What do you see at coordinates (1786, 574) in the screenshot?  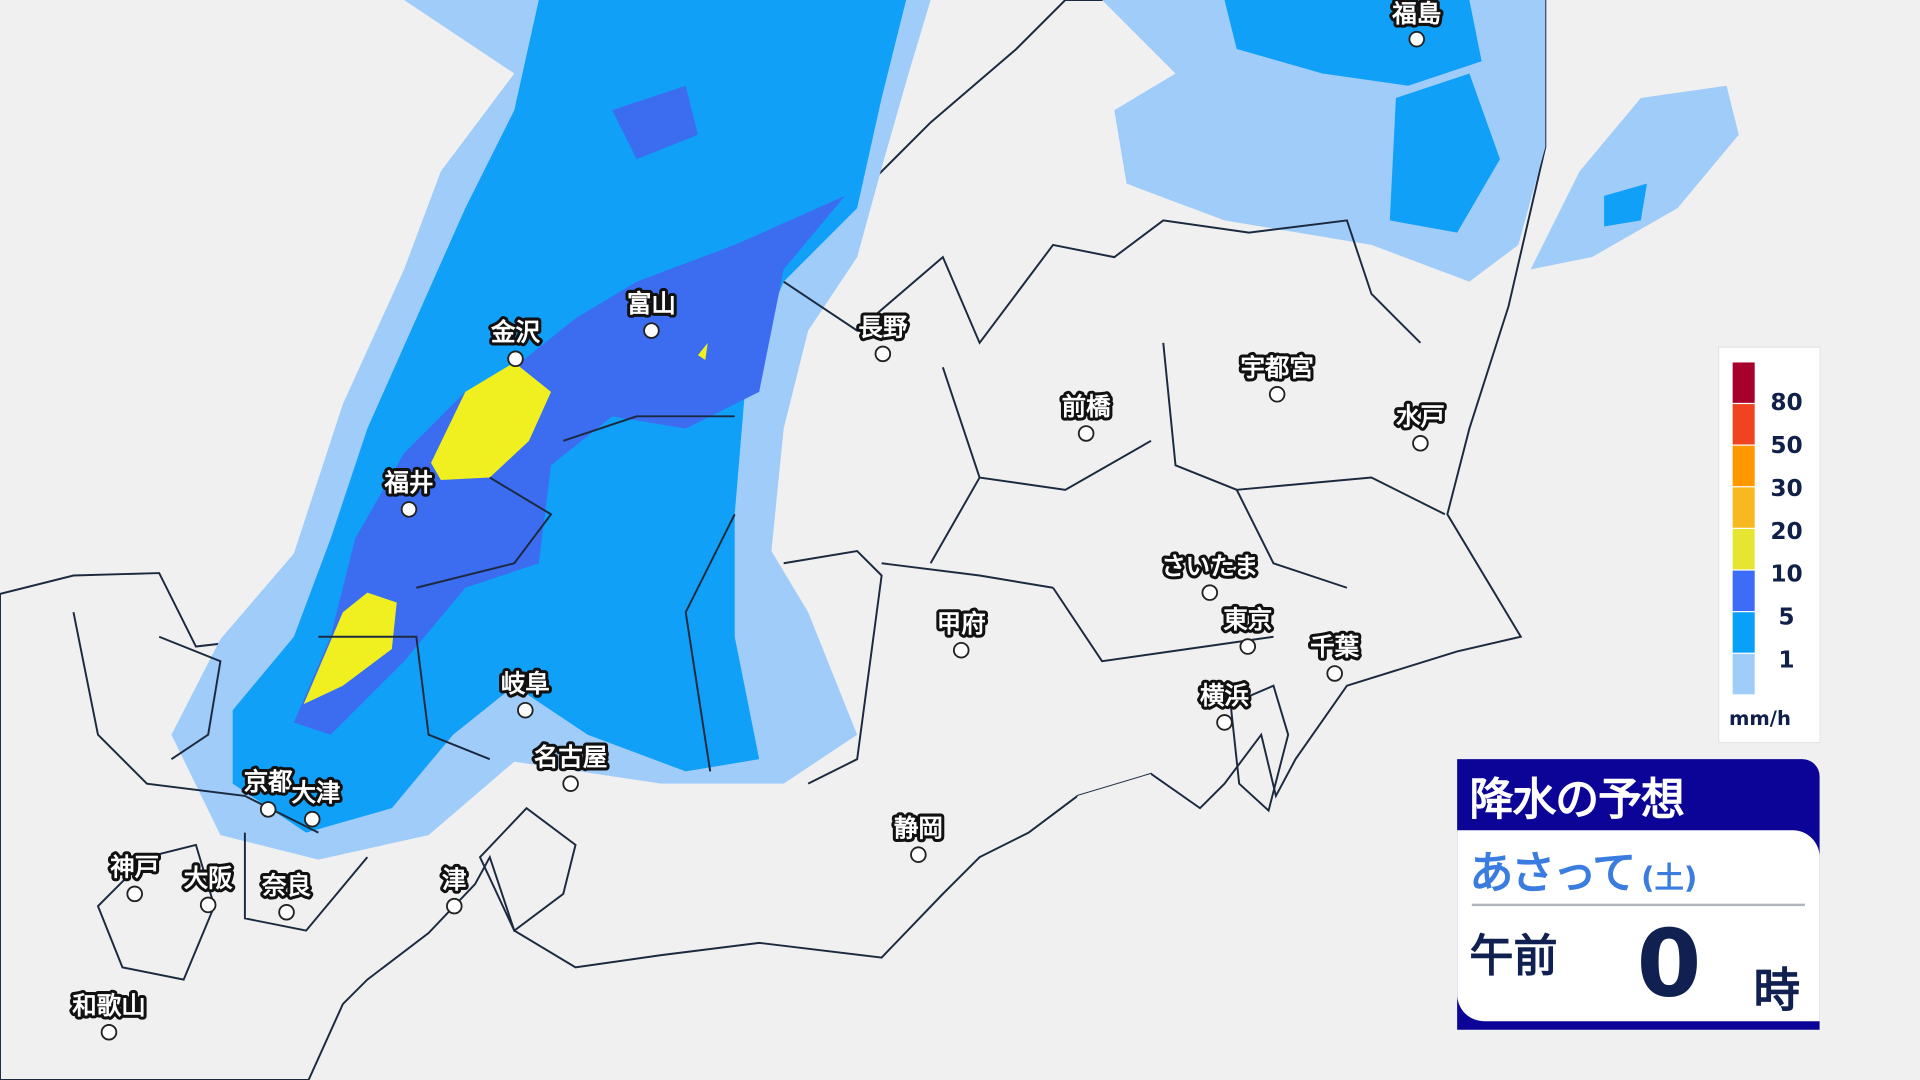 I see `legend-value: 10` at bounding box center [1786, 574].